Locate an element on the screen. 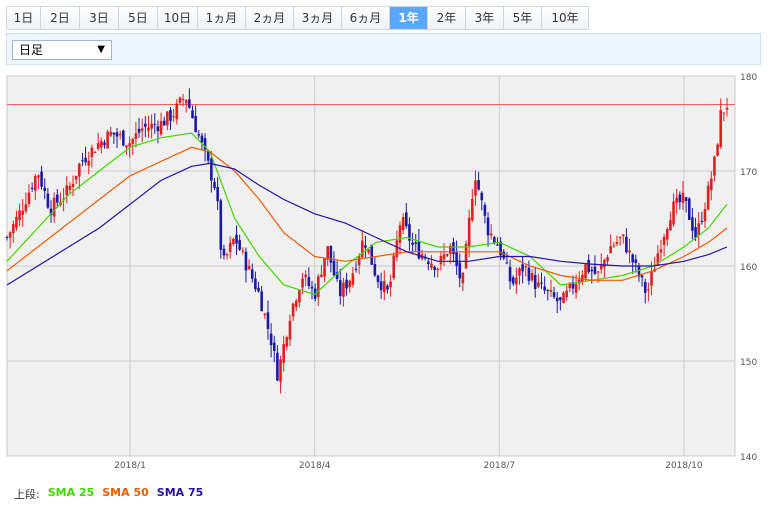 This screenshot has height=507, width=770. tab-10: 1年 is located at coordinates (409, 18).